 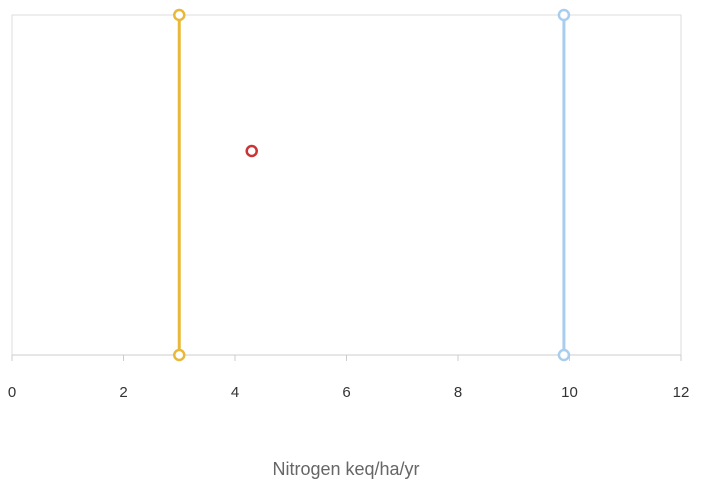 I want to click on x-tick-label: 8, so click(x=458, y=392).